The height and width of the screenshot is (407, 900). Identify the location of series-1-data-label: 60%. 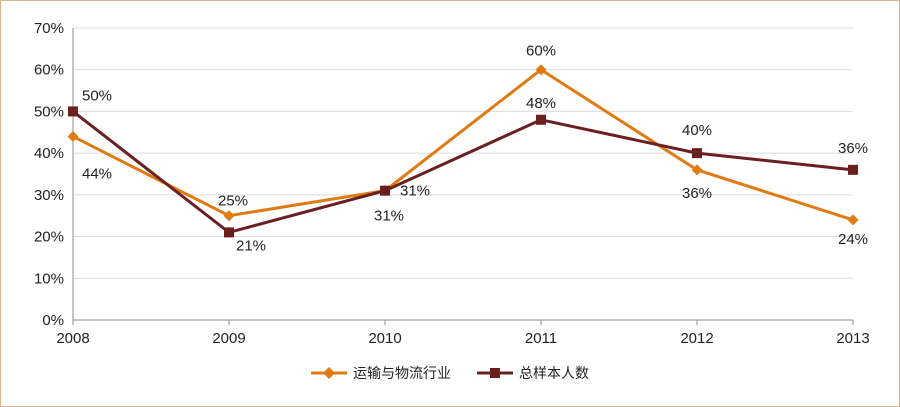
(541, 51).